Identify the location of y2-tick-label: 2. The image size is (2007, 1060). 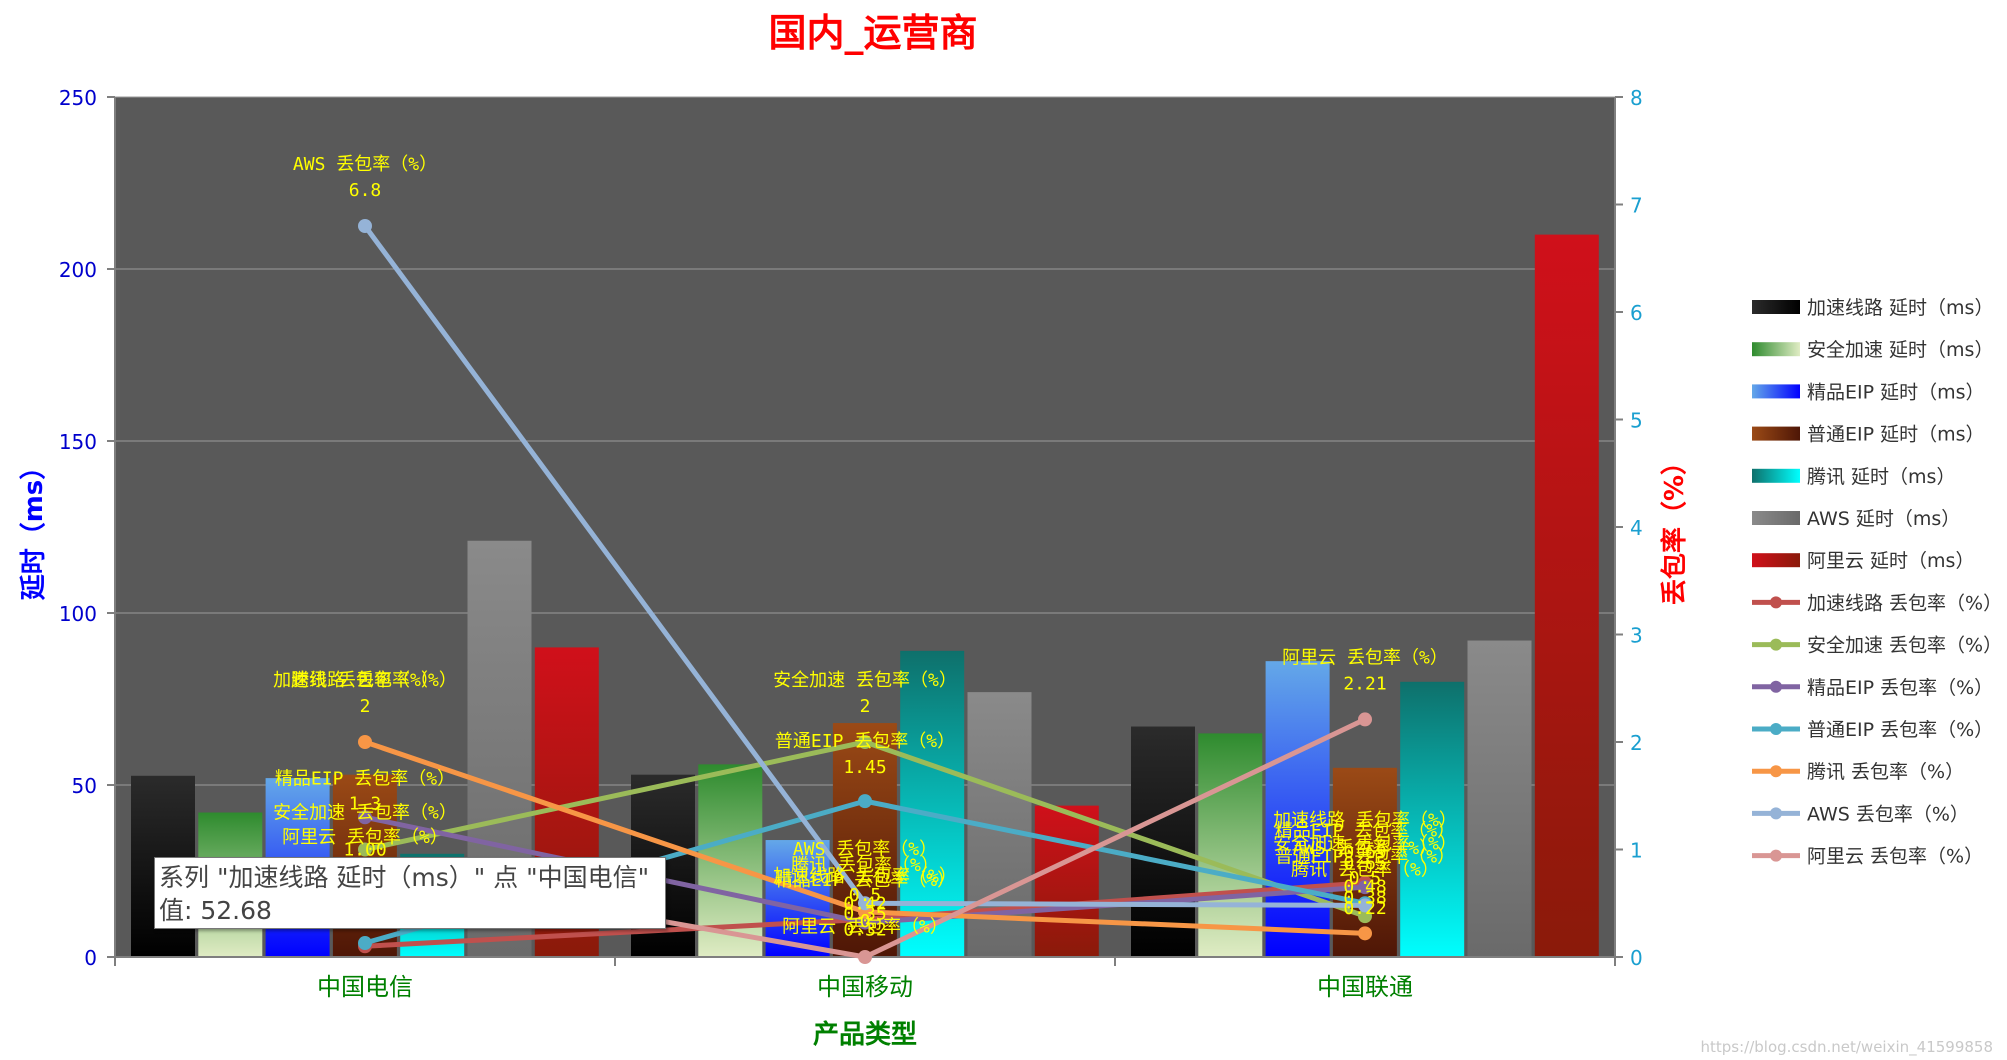
(1636, 743).